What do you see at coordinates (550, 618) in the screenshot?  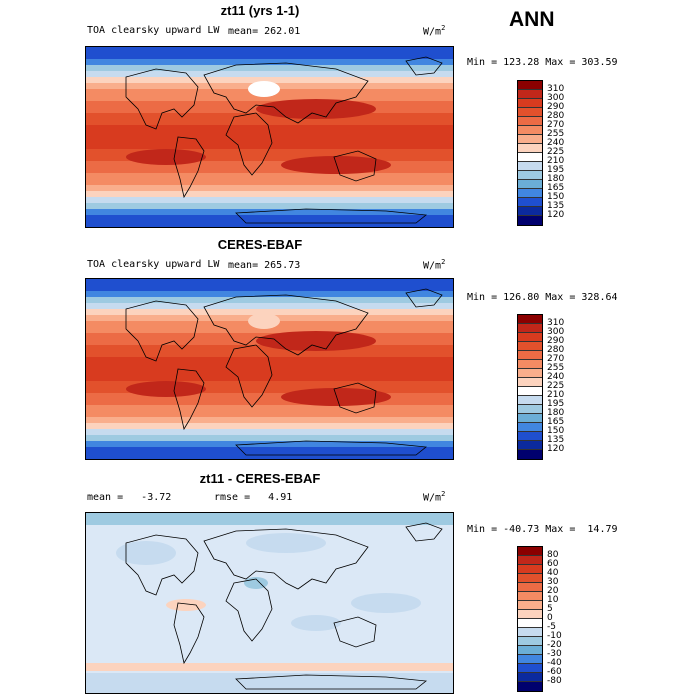 I see `colorbar-tick-label: 0` at bounding box center [550, 618].